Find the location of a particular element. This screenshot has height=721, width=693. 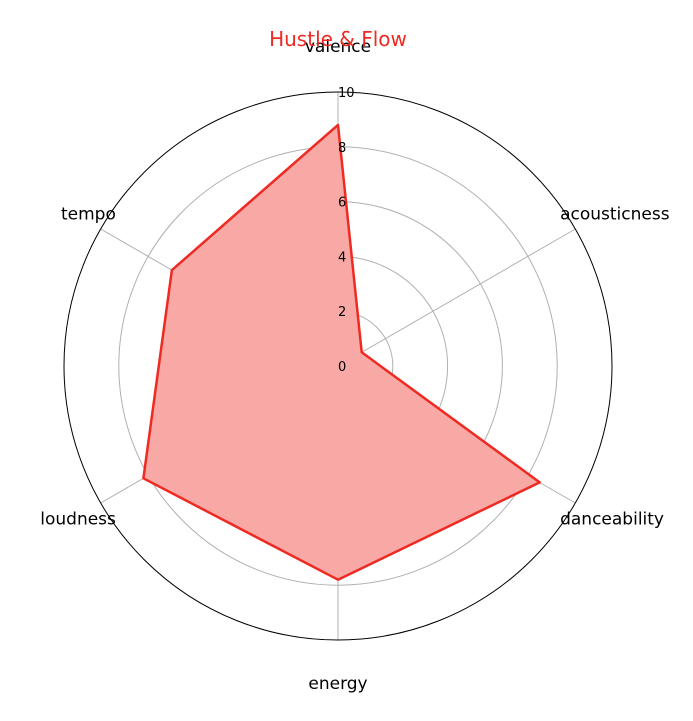

axis-label-loudness: loudness is located at coordinates (78, 520).